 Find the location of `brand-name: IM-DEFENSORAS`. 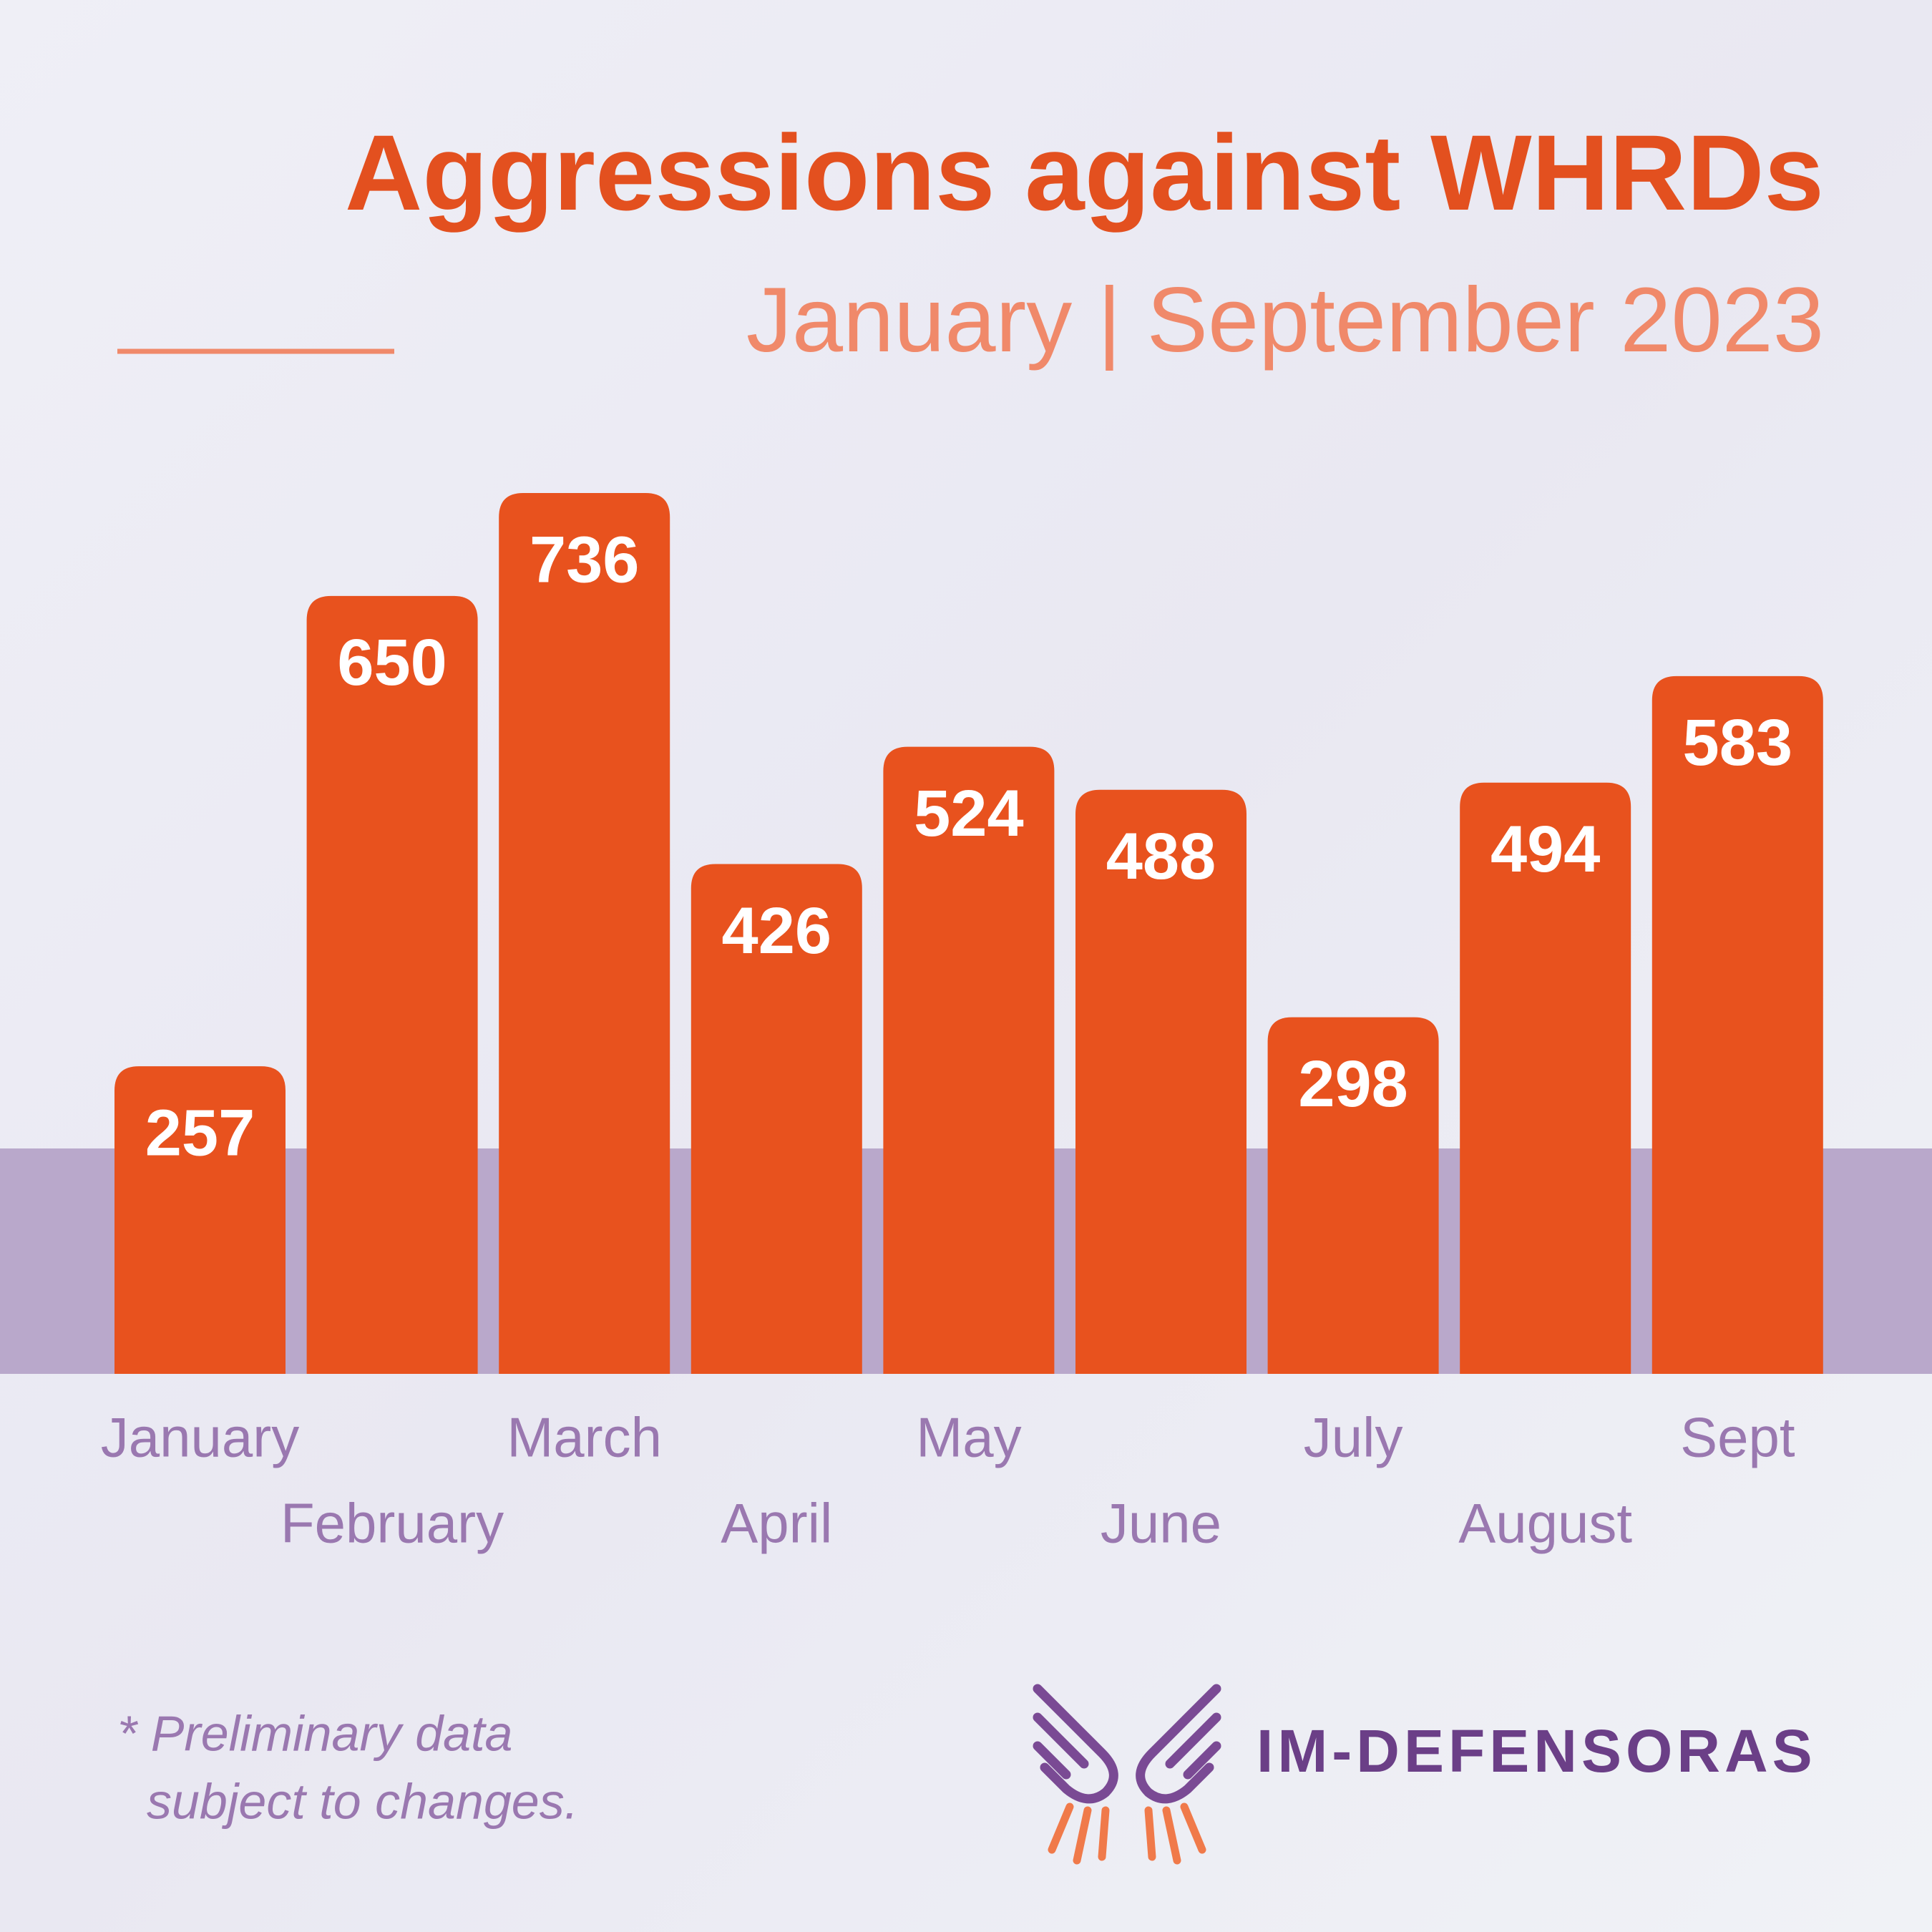

brand-name: IM-DEFENSORAS is located at coordinates (1537, 1751).